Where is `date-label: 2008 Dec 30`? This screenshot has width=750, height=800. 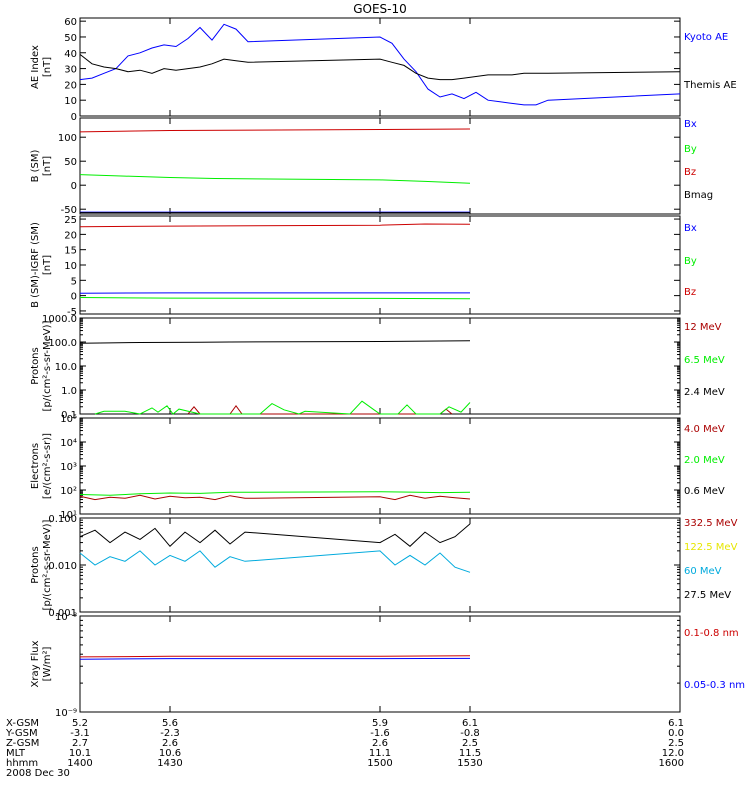 date-label: 2008 Dec 30 is located at coordinates (38, 773).